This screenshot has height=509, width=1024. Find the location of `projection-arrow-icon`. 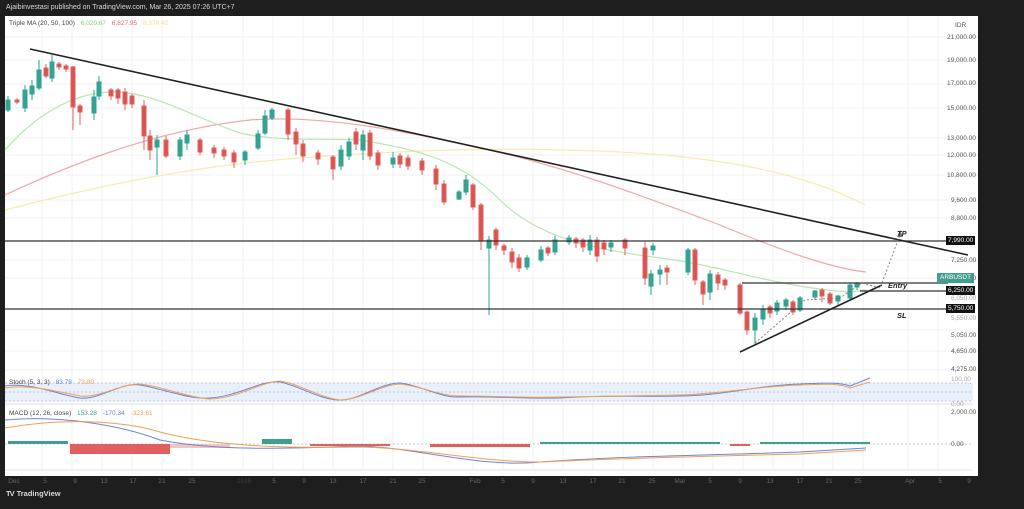

projection-arrow-icon is located at coordinates (900, 233).